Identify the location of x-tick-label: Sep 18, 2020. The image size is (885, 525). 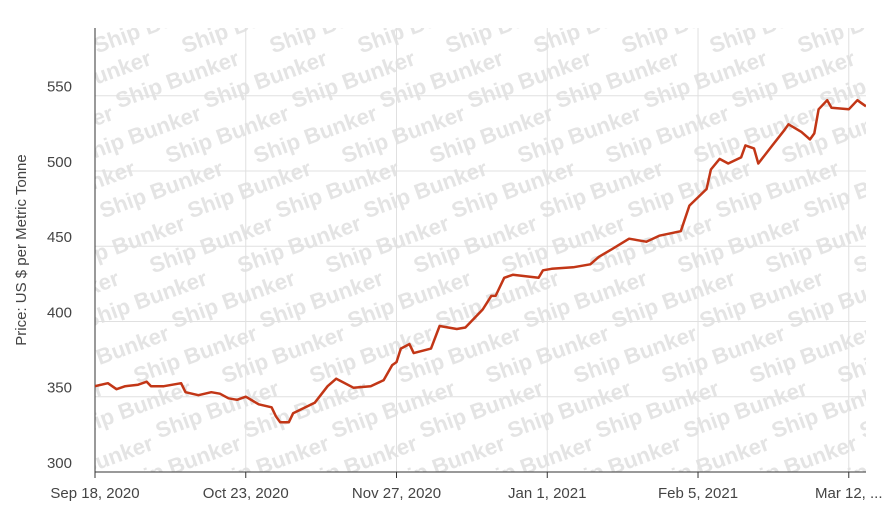
(94, 493).